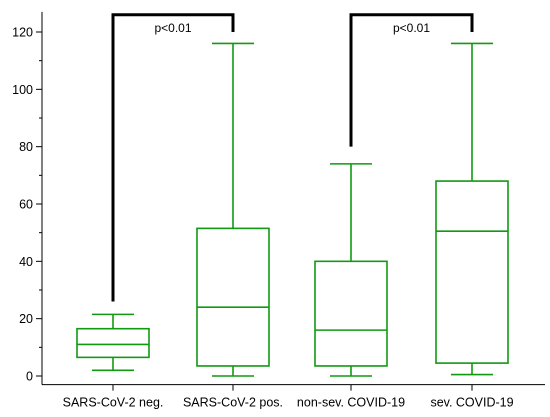 Image resolution: width=550 pixels, height=417 pixels. What do you see at coordinates (411, 80) in the screenshot?
I see `significance-bracket` at bounding box center [411, 80].